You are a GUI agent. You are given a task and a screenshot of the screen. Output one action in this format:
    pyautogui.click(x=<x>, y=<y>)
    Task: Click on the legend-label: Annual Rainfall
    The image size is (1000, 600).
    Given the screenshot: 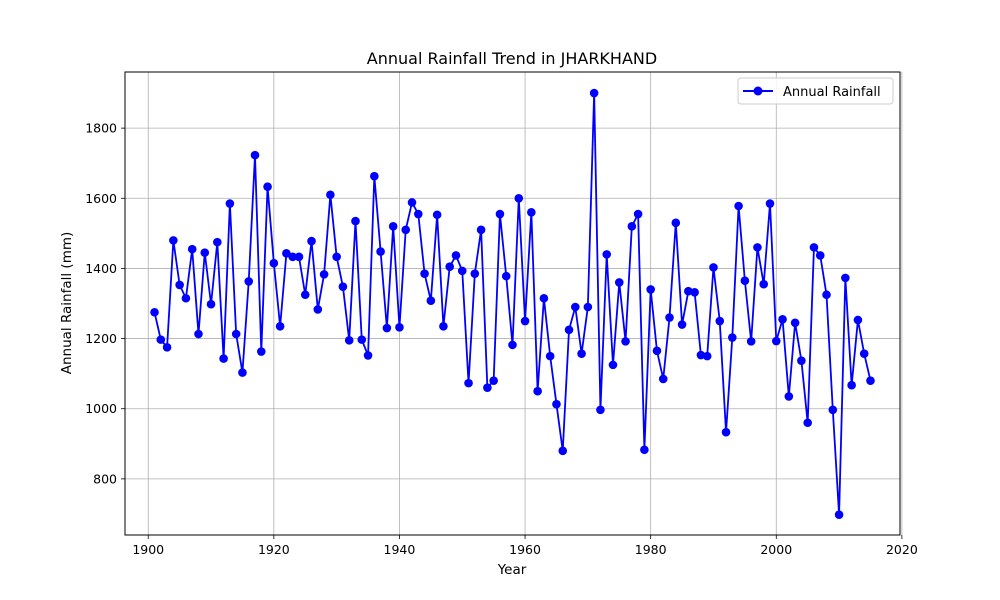 What is the action you would take?
    pyautogui.click(x=832, y=92)
    